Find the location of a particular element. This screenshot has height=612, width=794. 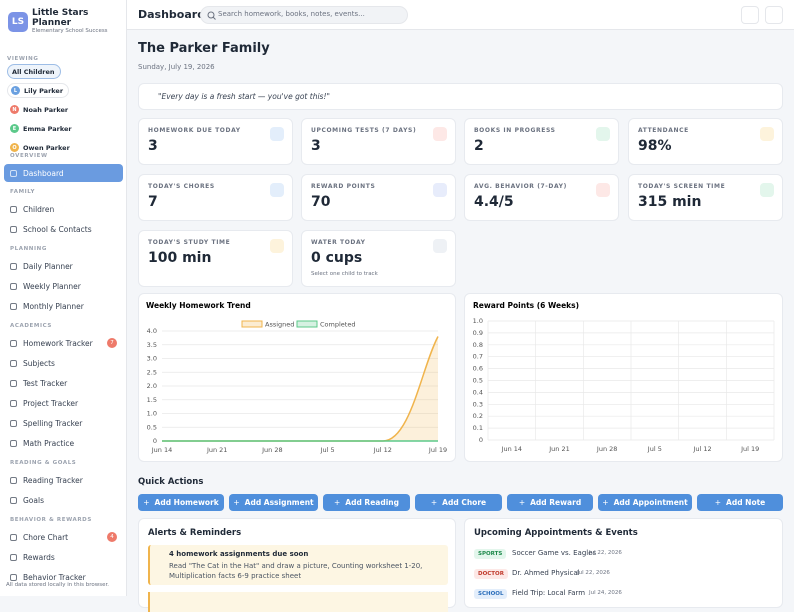

stat-label: TODAY'S CHORES is located at coordinates (181, 186).